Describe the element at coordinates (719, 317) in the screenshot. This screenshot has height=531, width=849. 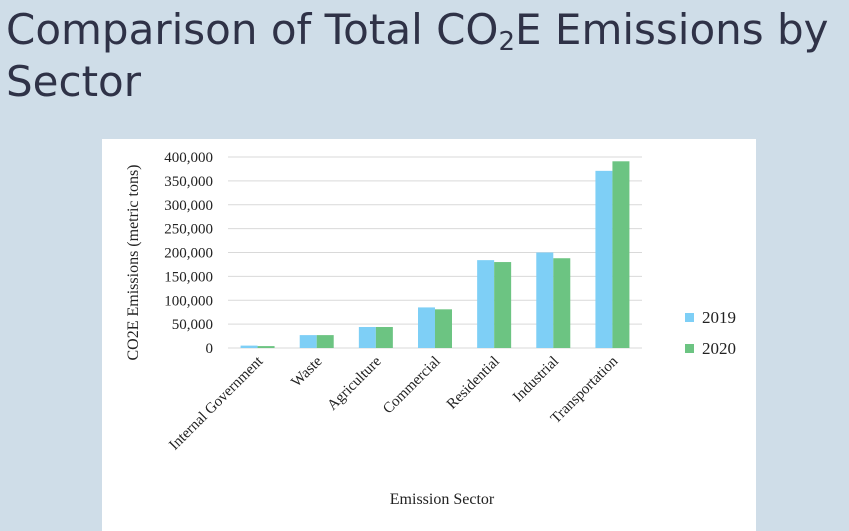
I see `legend-label-2019: 2019` at that location.